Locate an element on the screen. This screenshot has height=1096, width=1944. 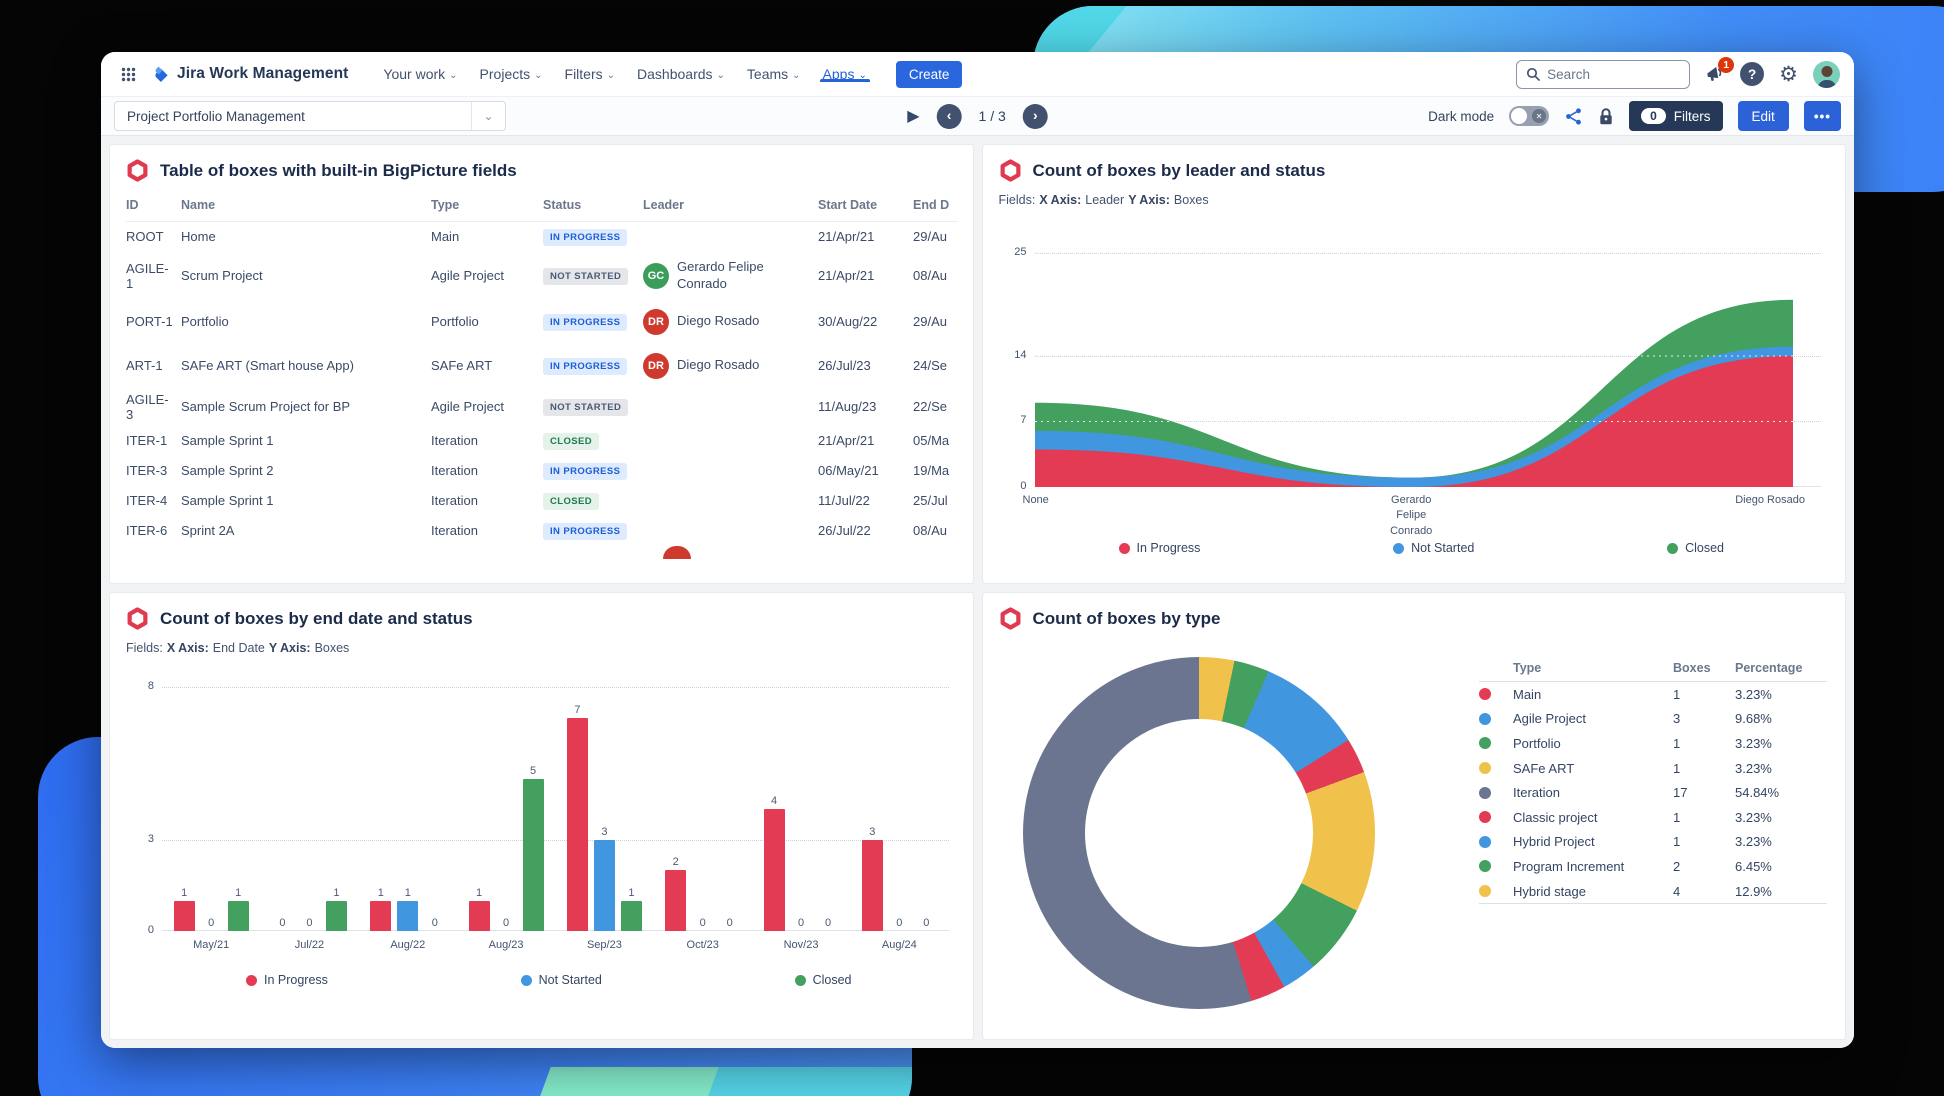
help-button: ? is located at coordinates (1752, 74).